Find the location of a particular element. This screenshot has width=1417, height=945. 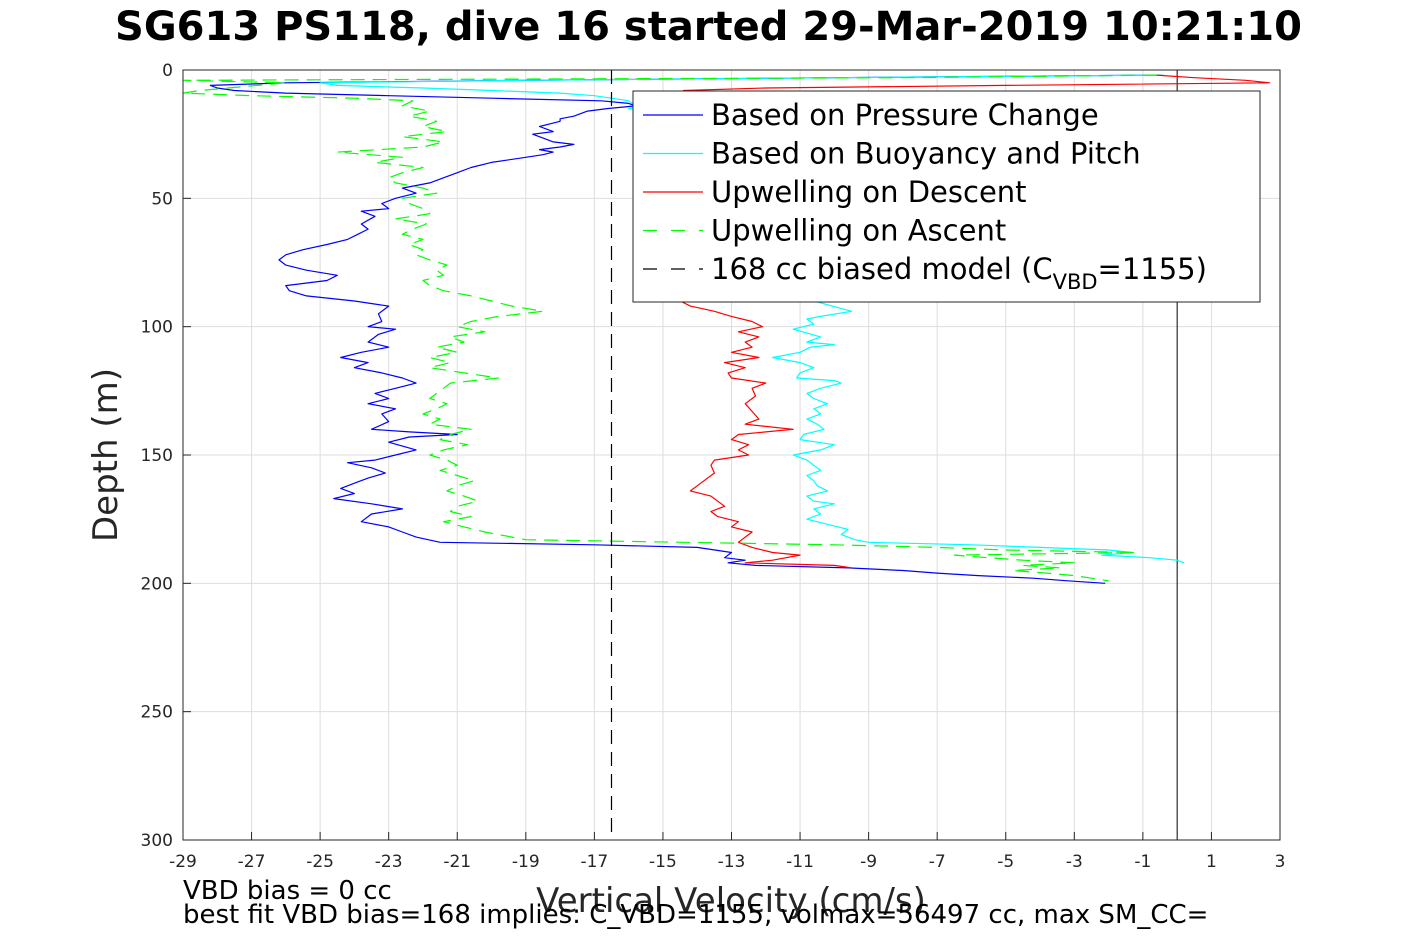

legend-label-text: Based on Buoyancy and Pitch is located at coordinates (926, 154).